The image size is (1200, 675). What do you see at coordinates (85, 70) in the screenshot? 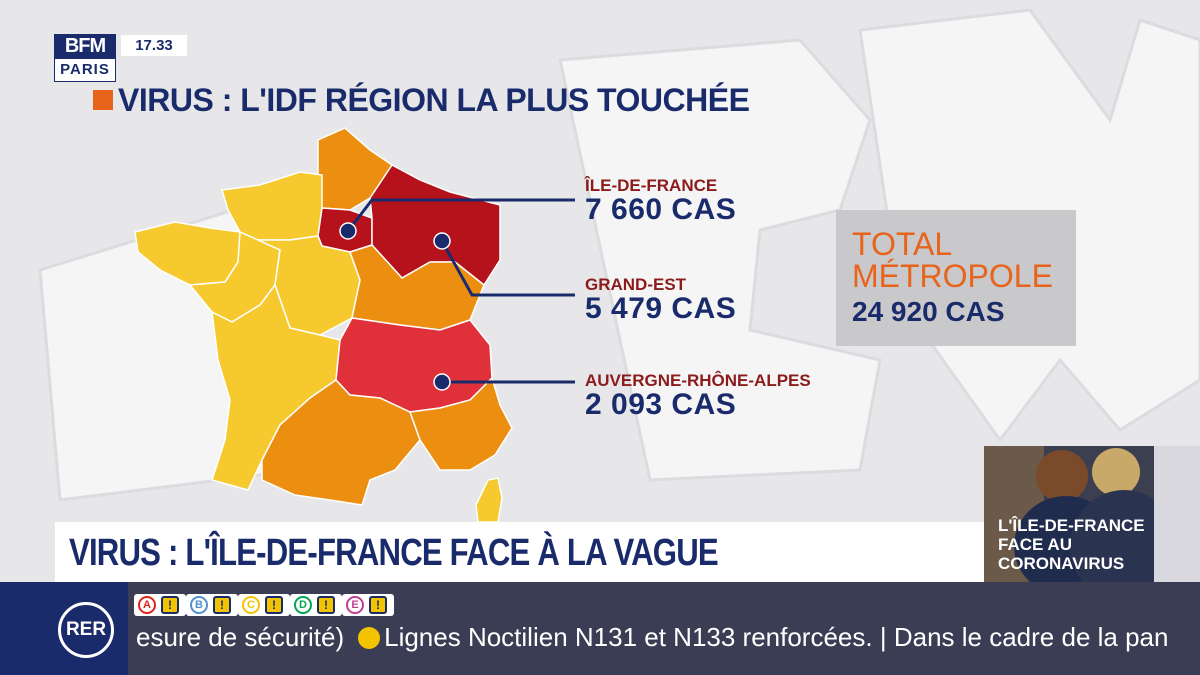
I see `logo-bottom: PARIS` at bounding box center [85, 70].